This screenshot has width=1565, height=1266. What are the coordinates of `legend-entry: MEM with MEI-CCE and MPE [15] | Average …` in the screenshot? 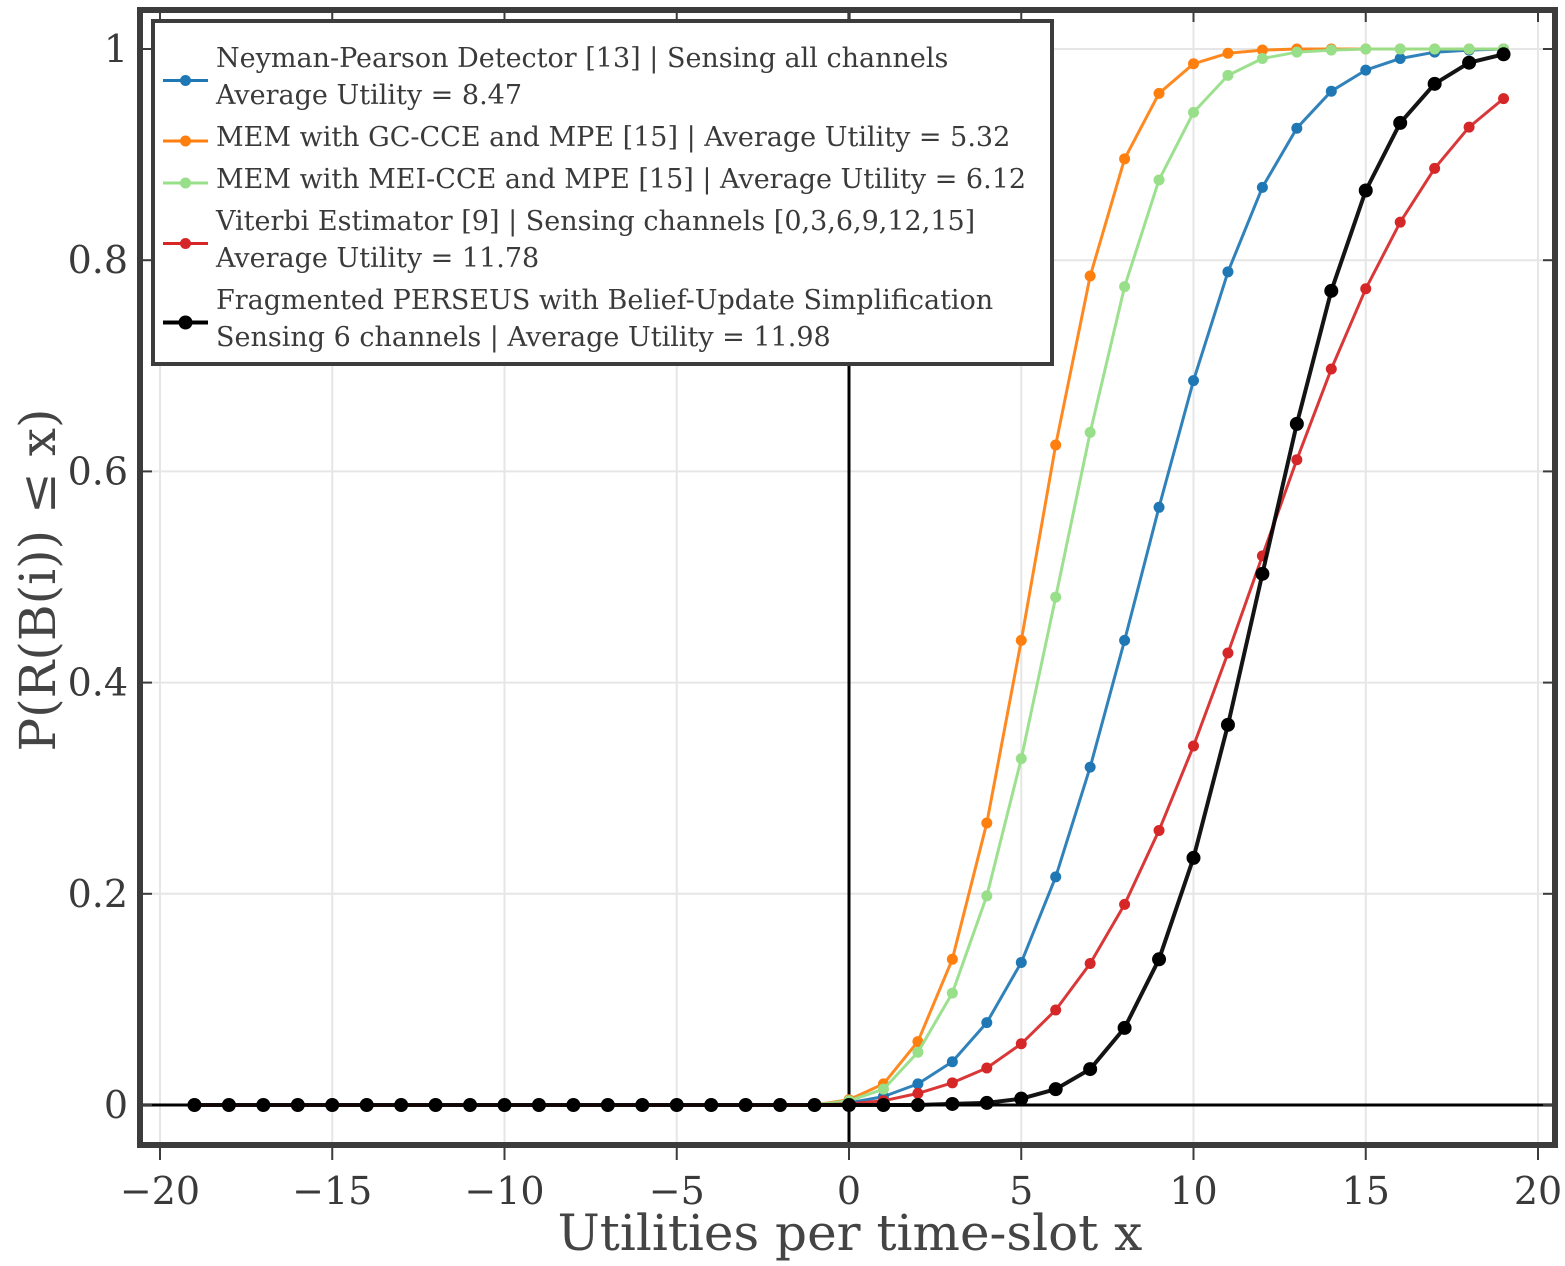 It's located at (594, 179).